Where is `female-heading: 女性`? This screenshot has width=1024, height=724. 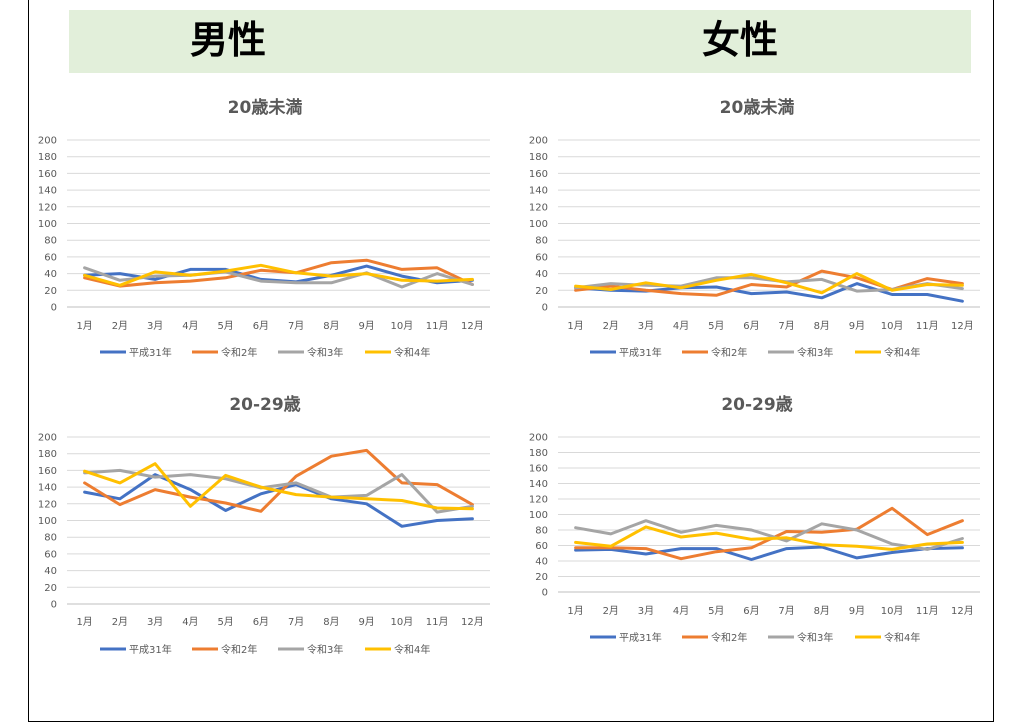
female-heading: 女性 is located at coordinates (740, 40).